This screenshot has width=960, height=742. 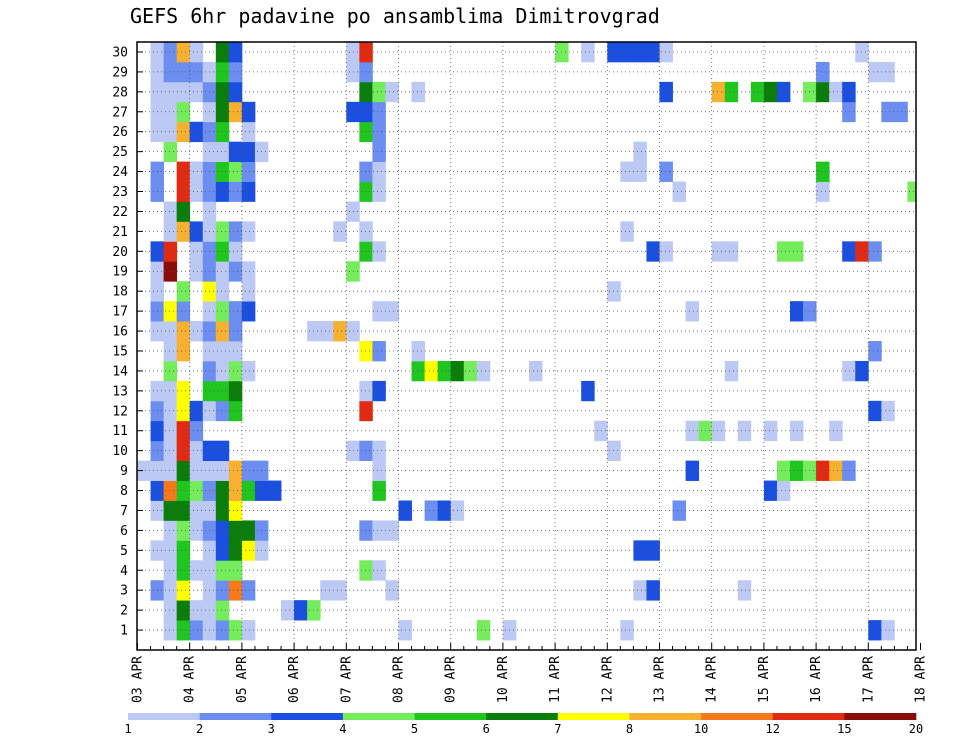 What do you see at coordinates (190, 679) in the screenshot?
I see `x-tick-label: 04 APR` at bounding box center [190, 679].